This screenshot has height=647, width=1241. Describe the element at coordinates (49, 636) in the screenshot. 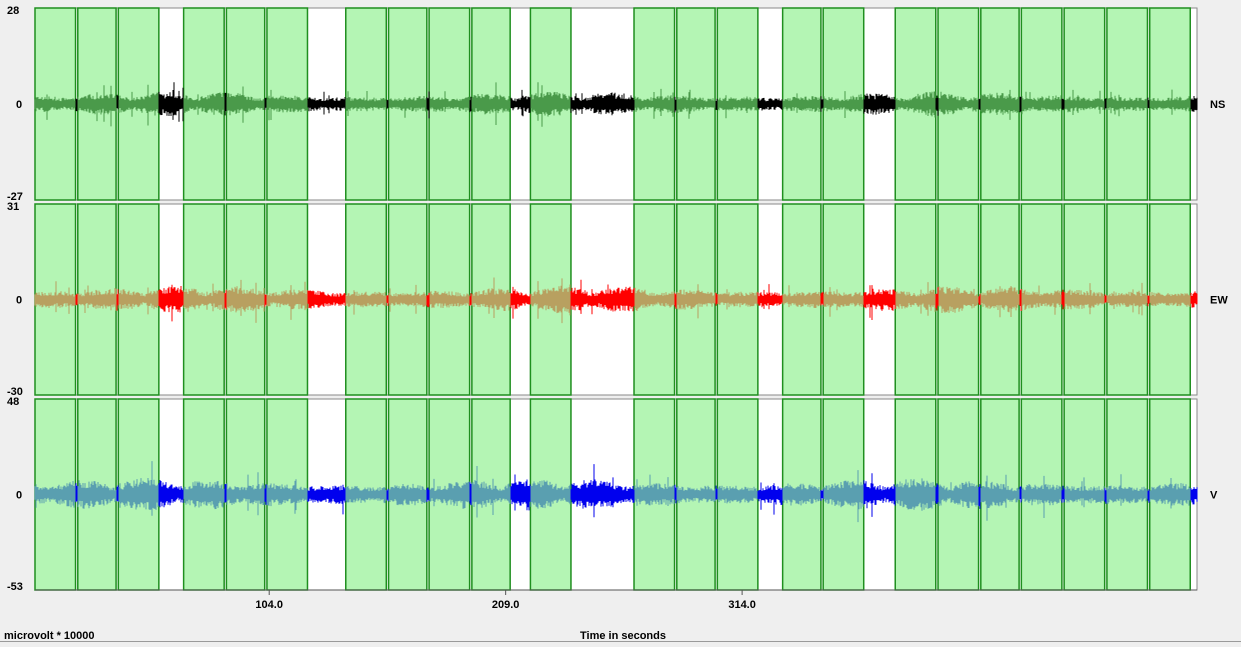

I see `units-label: microvolt * 10000` at that location.